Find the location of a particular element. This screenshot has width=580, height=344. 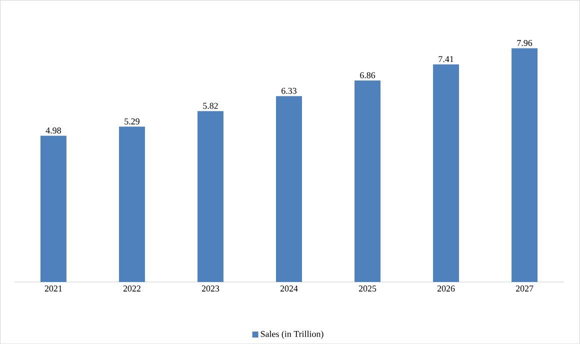

data-label: 7.41 is located at coordinates (446, 59).